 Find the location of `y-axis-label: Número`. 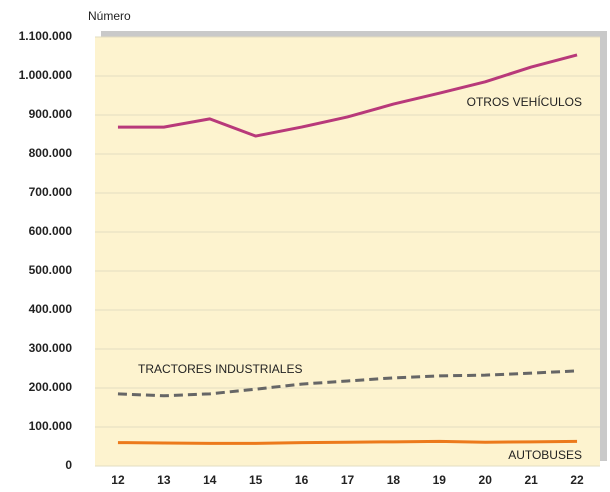

y-axis-label: Número is located at coordinates (109, 16).